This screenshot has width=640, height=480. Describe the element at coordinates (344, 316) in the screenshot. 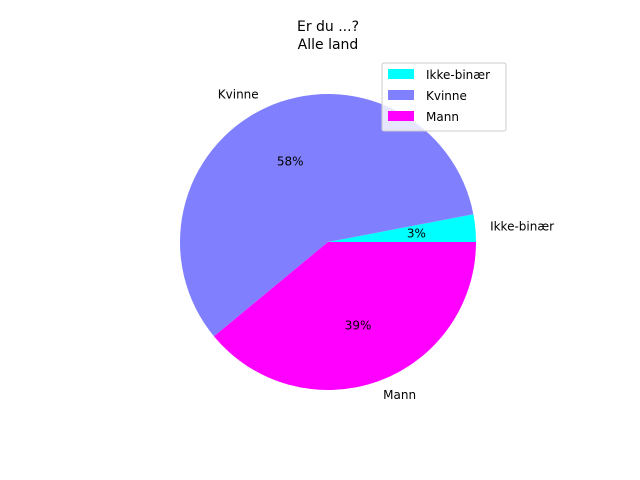

I see `pie-slice-mann` at that location.